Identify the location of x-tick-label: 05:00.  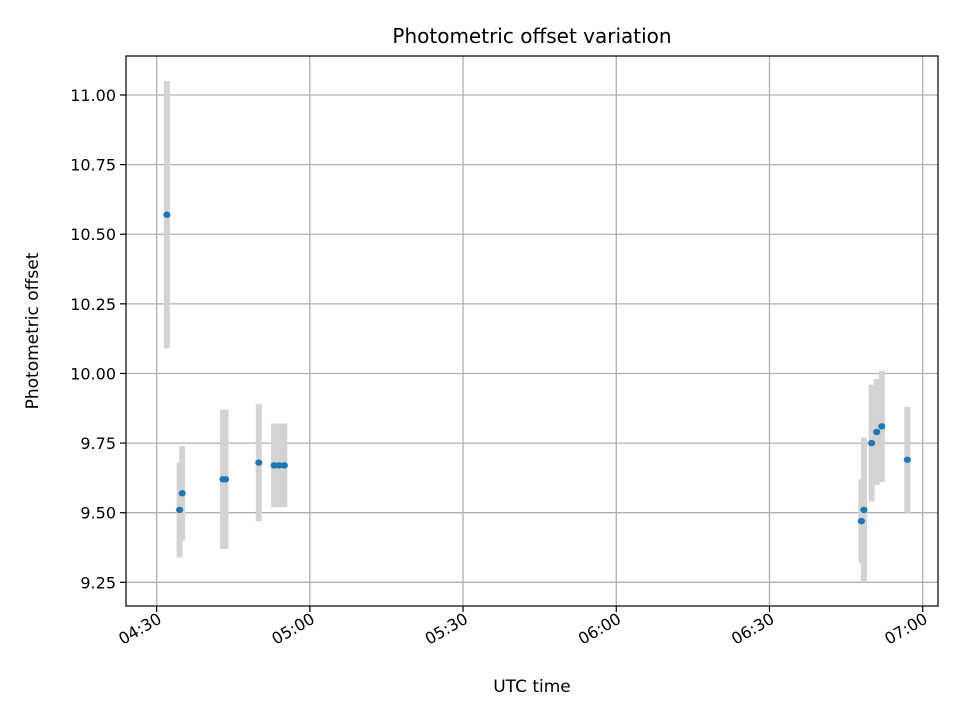
(292, 629).